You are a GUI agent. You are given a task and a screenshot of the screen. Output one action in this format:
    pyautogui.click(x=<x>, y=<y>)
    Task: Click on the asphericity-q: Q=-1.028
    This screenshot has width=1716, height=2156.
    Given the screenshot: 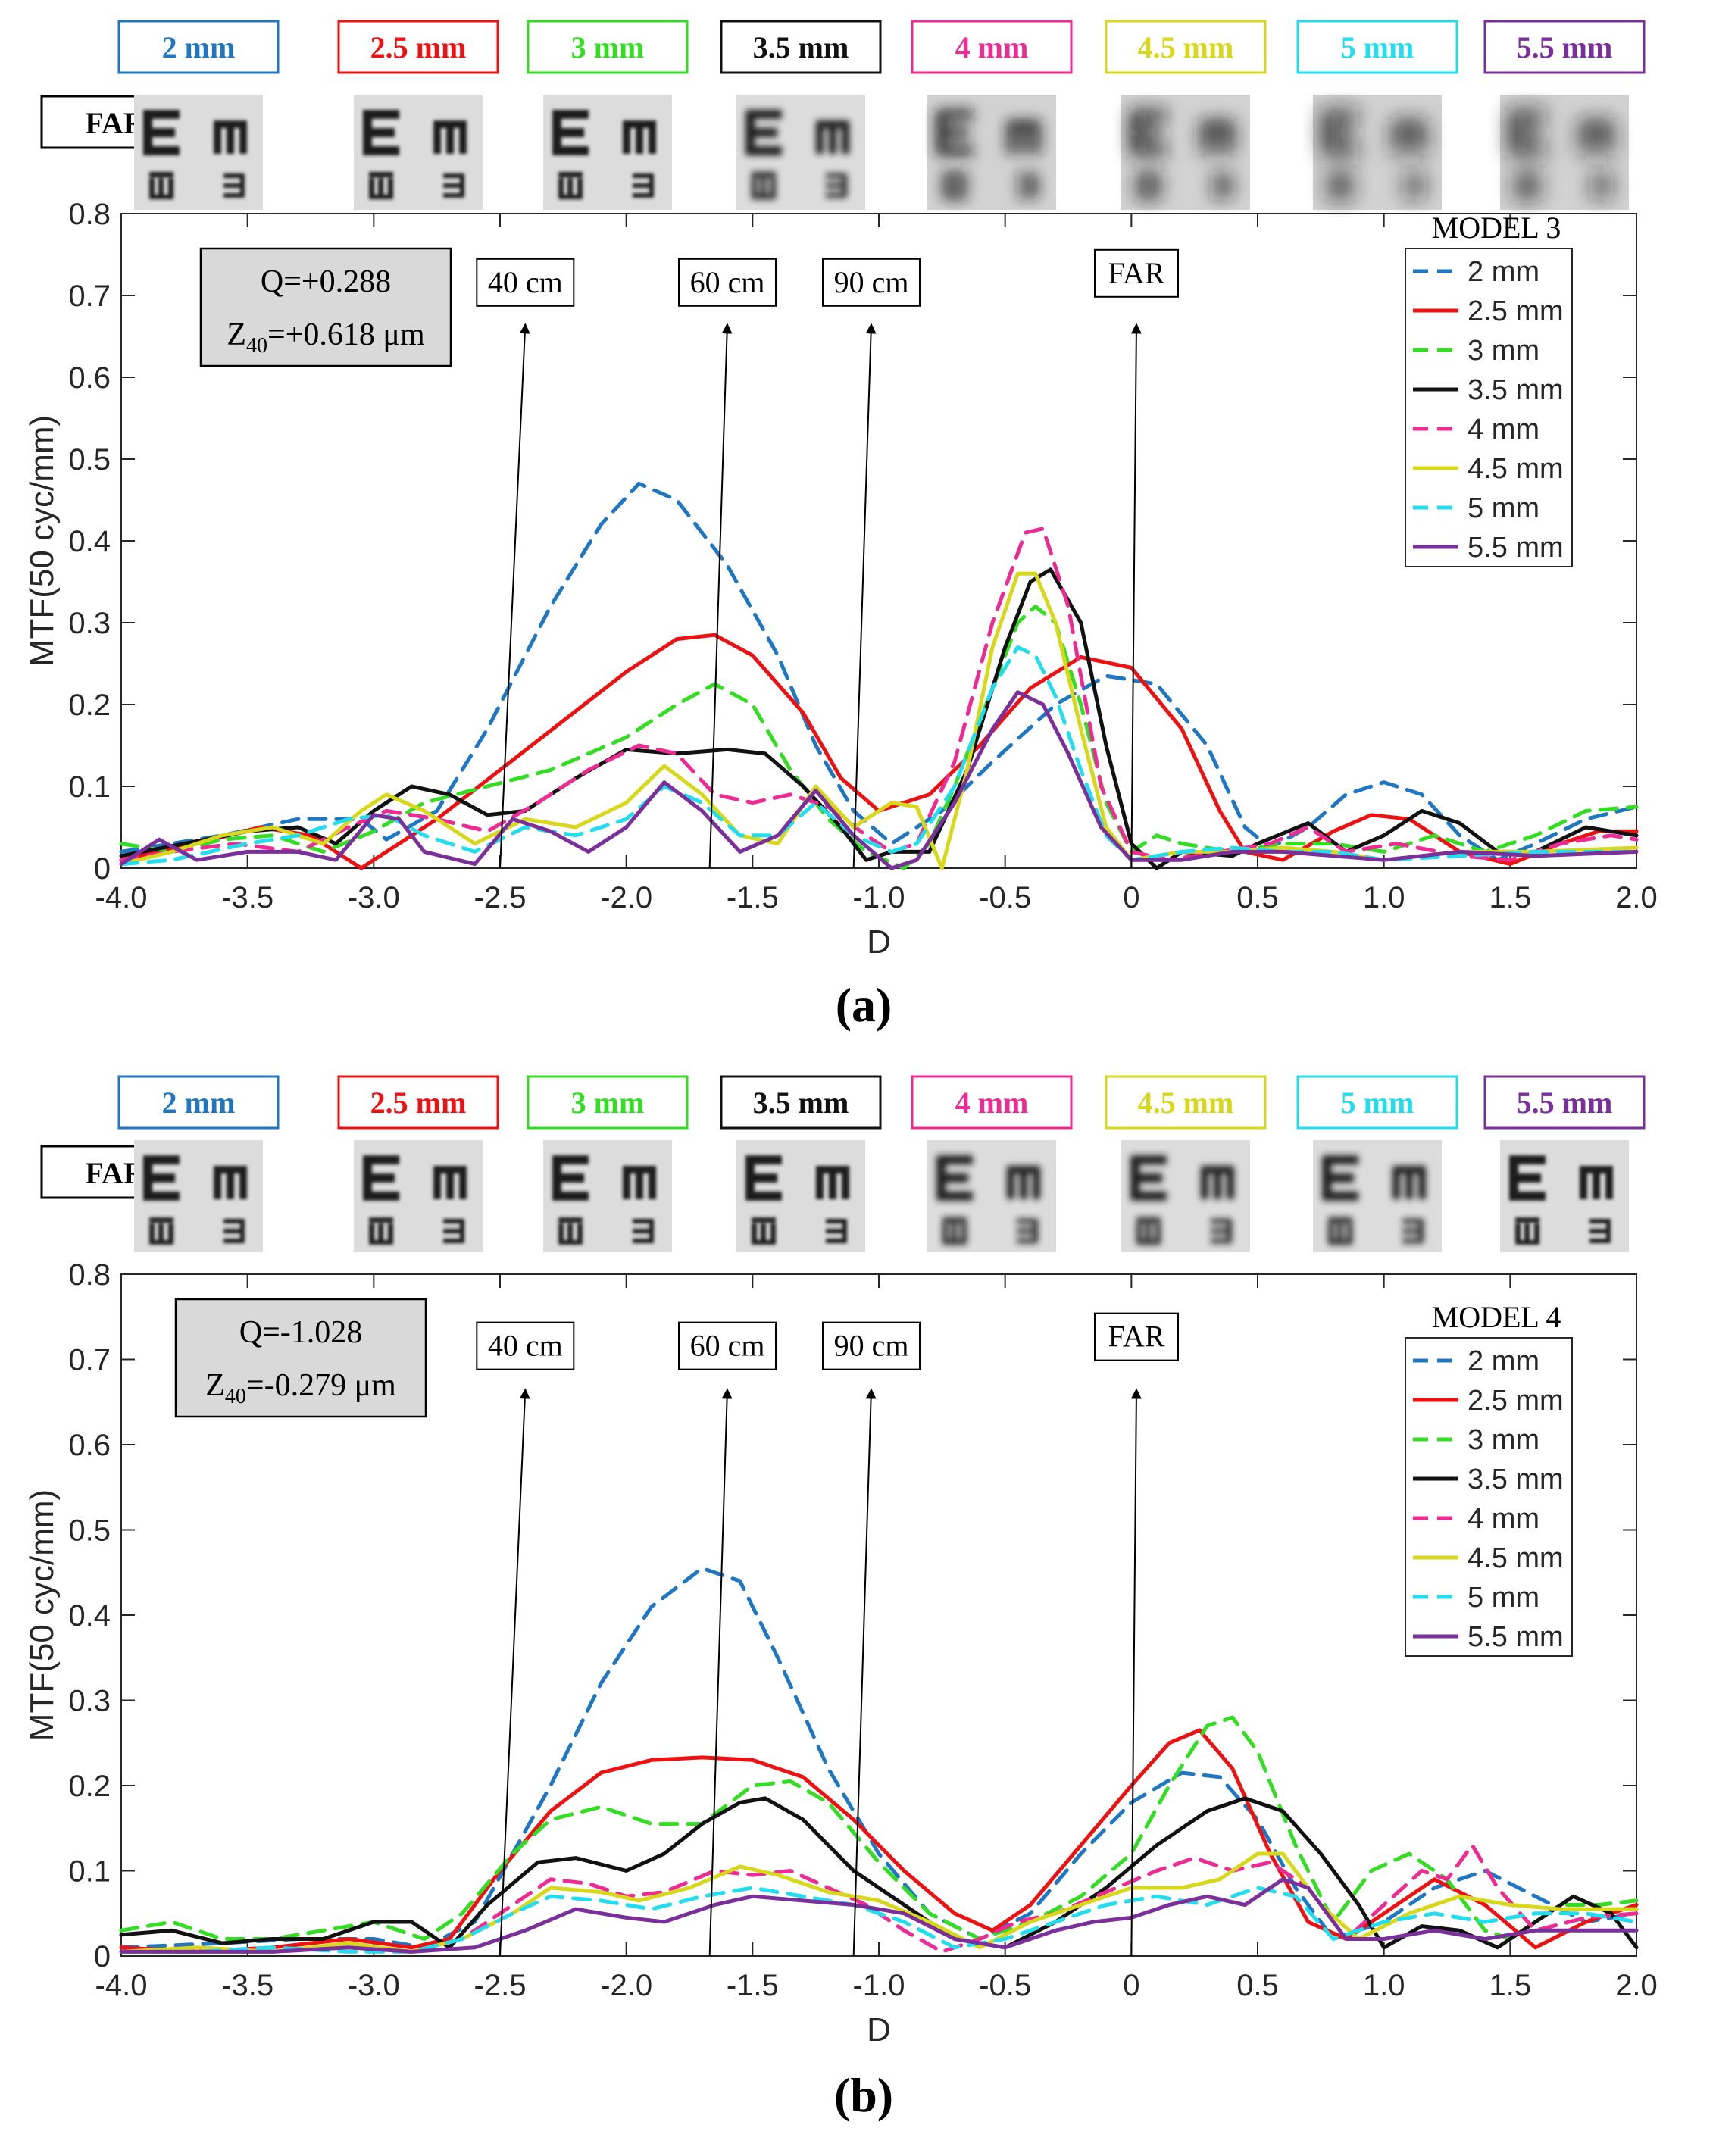 What is the action you would take?
    pyautogui.click(x=301, y=1333)
    